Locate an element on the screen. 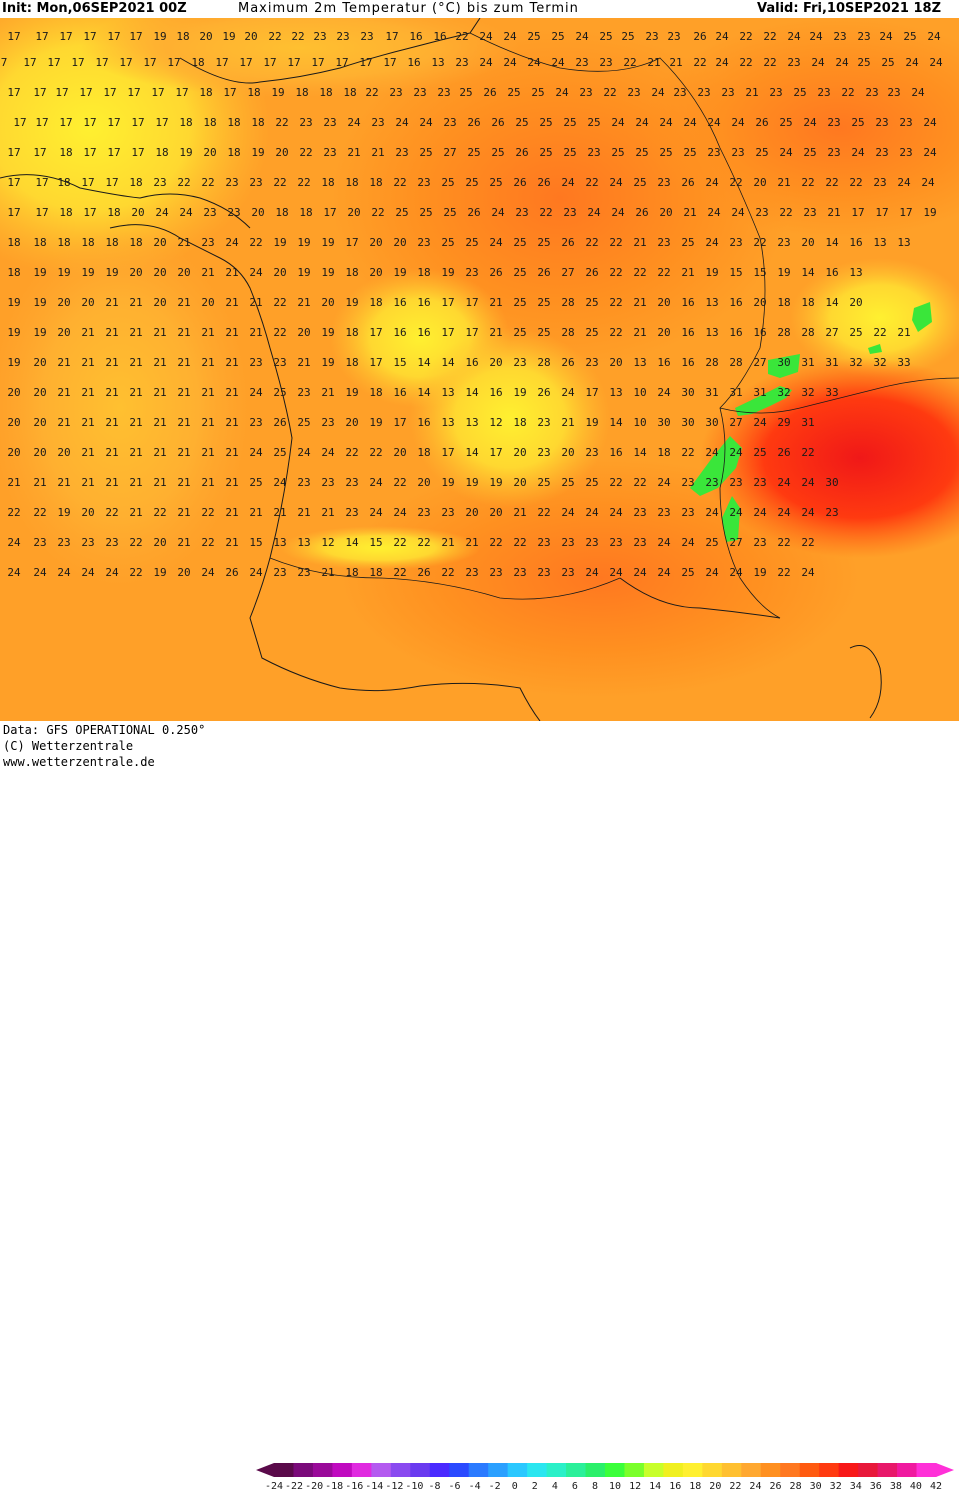 The height and width of the screenshot is (1491, 959). legend-tick-label: -10 is located at coordinates (414, 1486).